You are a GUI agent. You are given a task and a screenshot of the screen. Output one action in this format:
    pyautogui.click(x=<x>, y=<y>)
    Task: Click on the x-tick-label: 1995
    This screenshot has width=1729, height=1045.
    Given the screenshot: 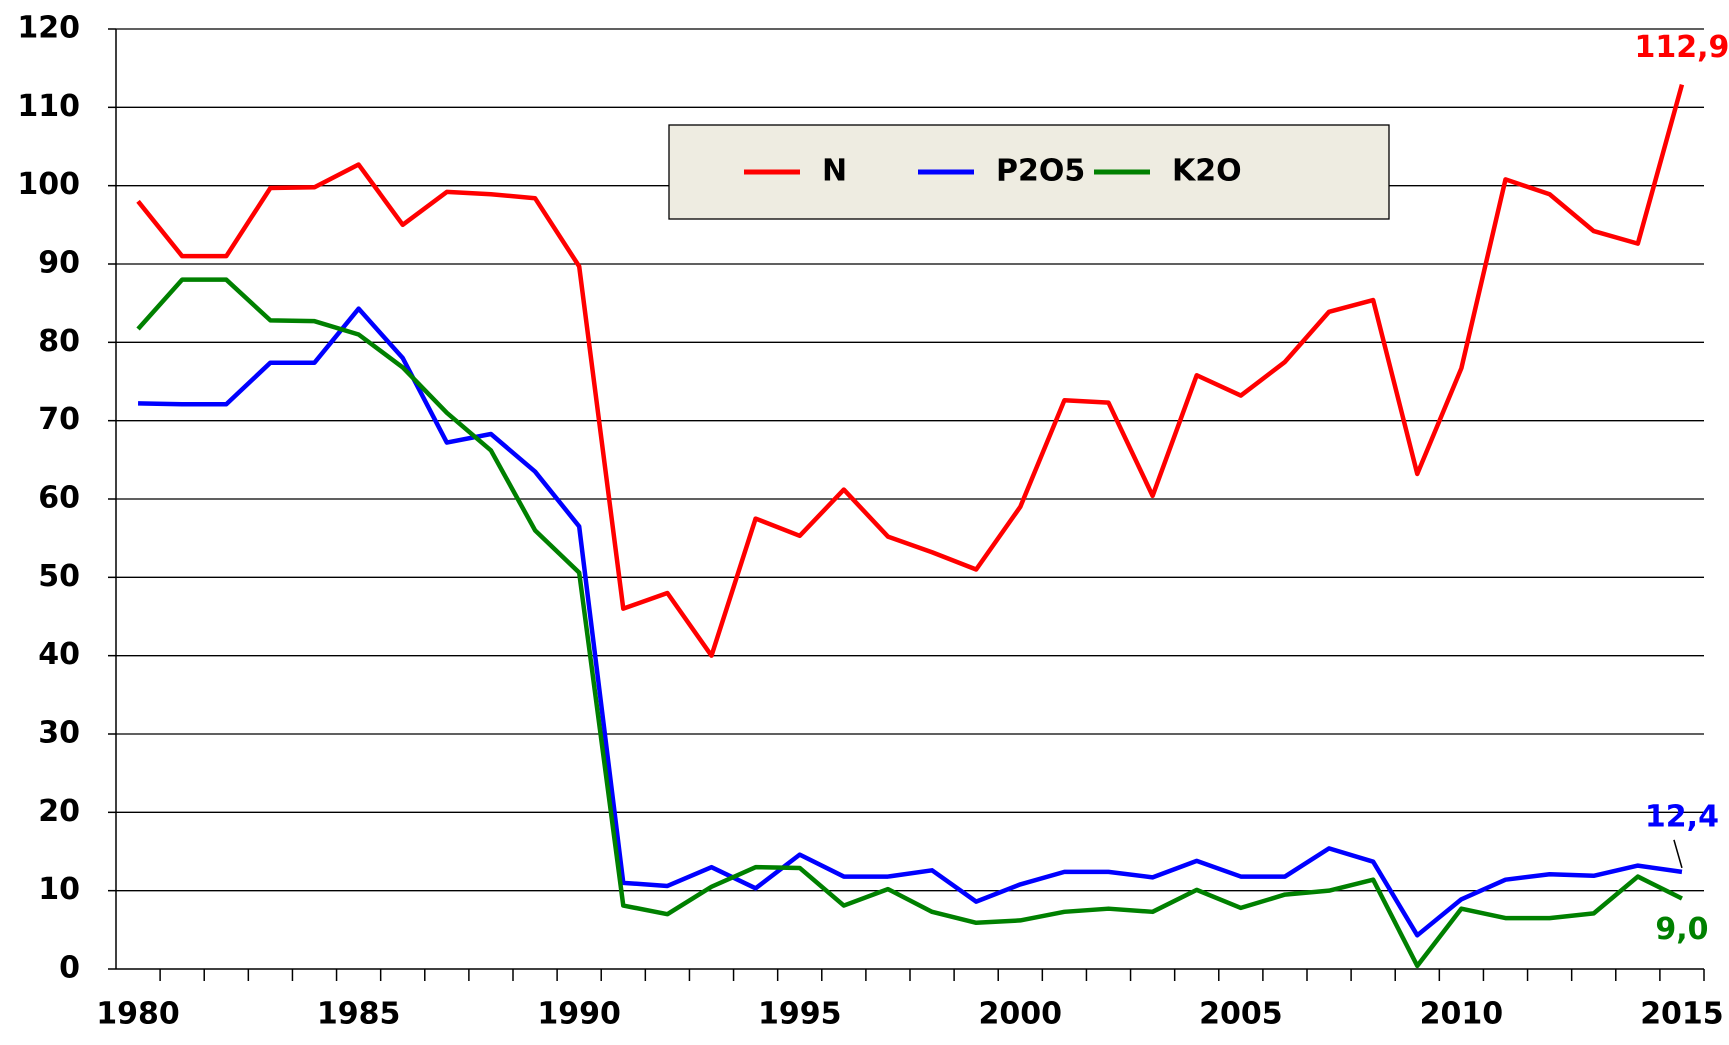 What is the action you would take?
    pyautogui.click(x=800, y=1014)
    